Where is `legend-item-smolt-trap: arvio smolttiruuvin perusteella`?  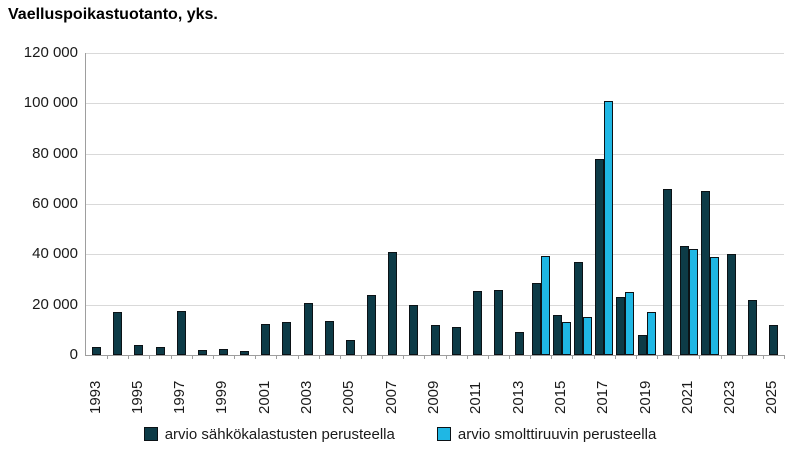
legend-item-smolt-trap: arvio smolttiruuvin perusteella is located at coordinates (546, 434).